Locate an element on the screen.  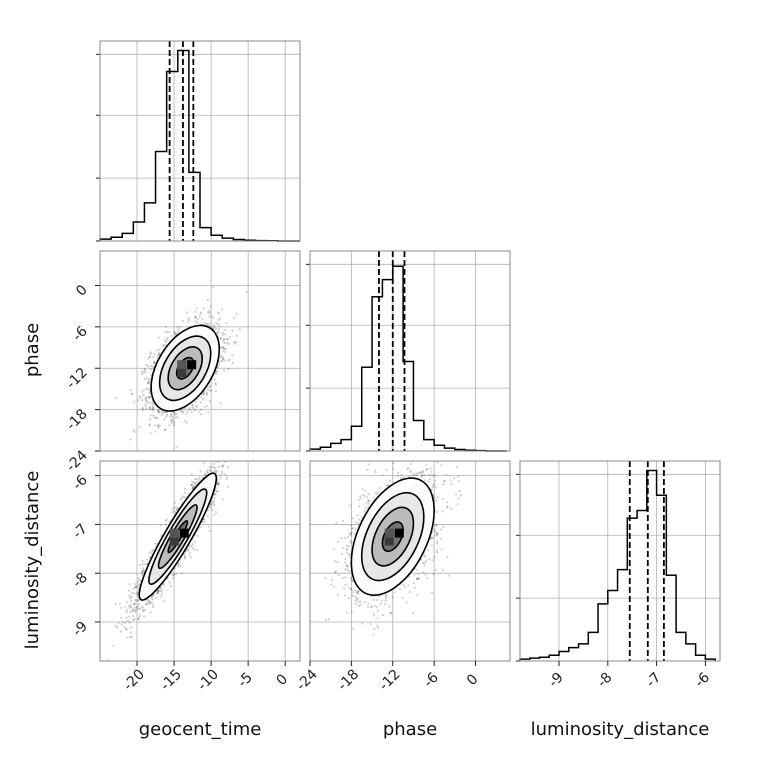
pair-panel-geocent_time-luminosity_distance: -6-7-8-9-20 -15 -10 -5 0 is located at coordinates (185, 576).